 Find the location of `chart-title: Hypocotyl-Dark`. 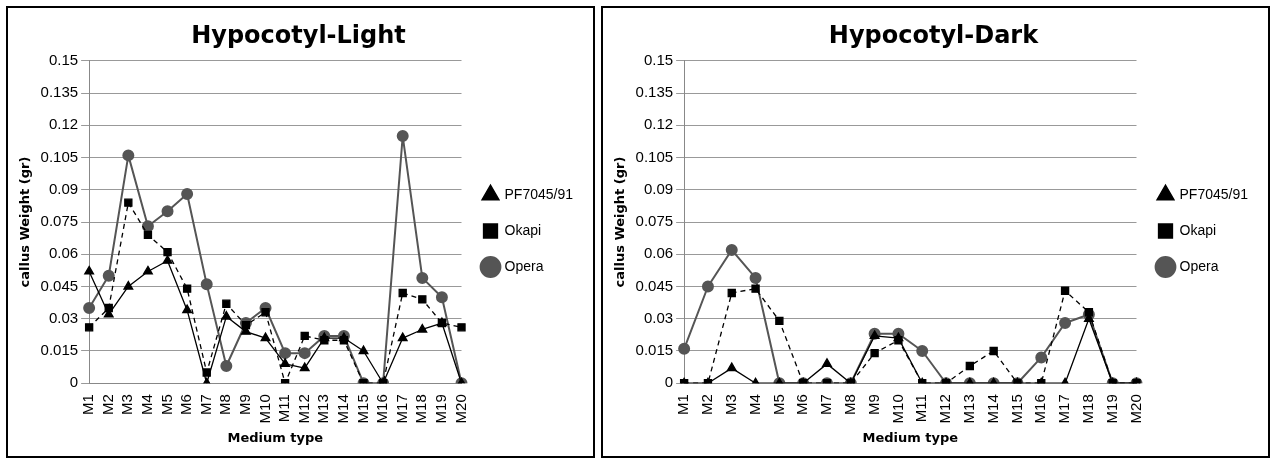

chart-title: Hypocotyl-Dark is located at coordinates (934, 34).